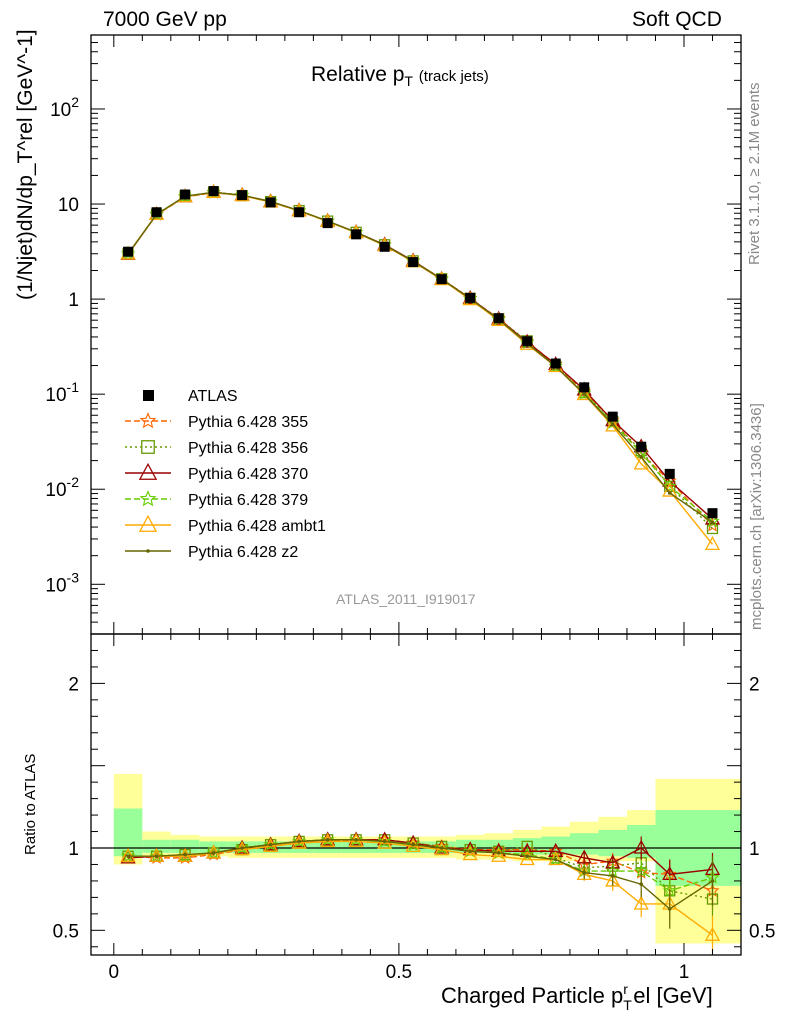 This screenshot has height=1024, width=786. I want to click on ytick-label-3: 1, so click(73, 300).